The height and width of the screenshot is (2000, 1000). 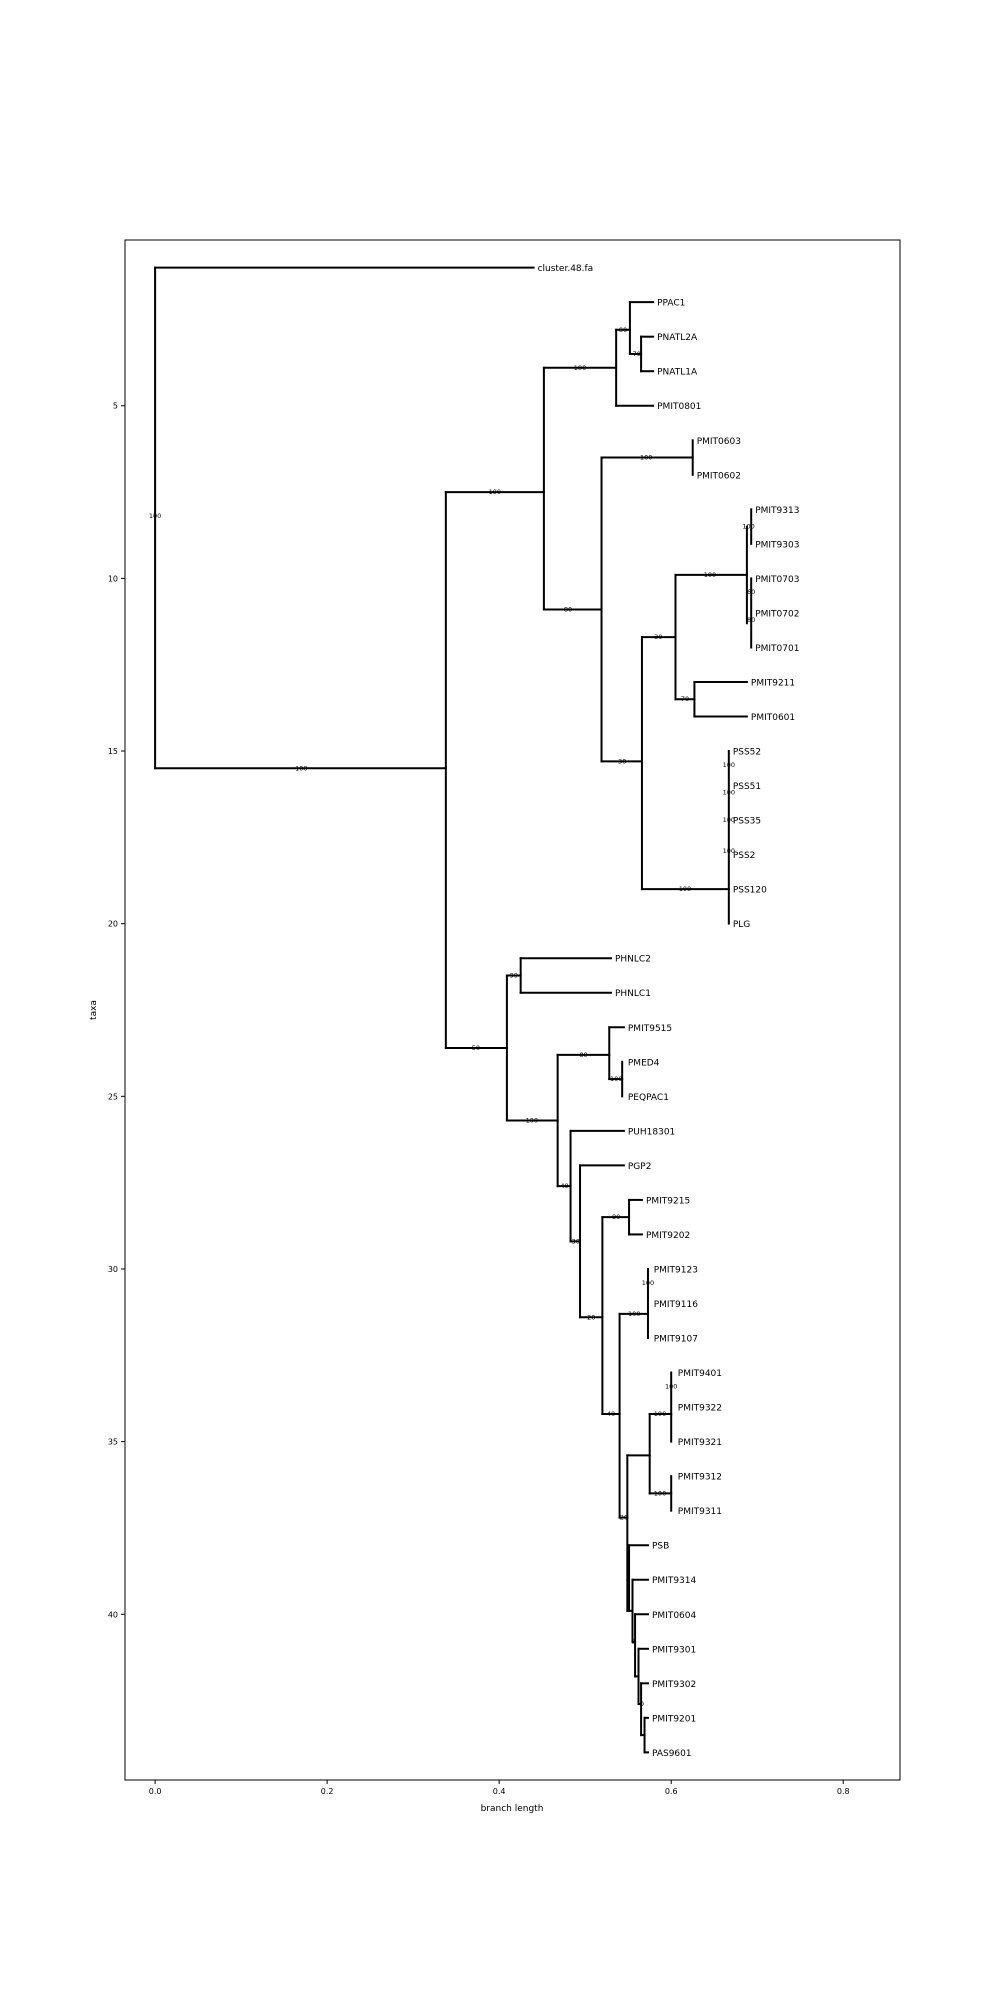 I want to click on leaf-label: PNATL2A, so click(x=677, y=338).